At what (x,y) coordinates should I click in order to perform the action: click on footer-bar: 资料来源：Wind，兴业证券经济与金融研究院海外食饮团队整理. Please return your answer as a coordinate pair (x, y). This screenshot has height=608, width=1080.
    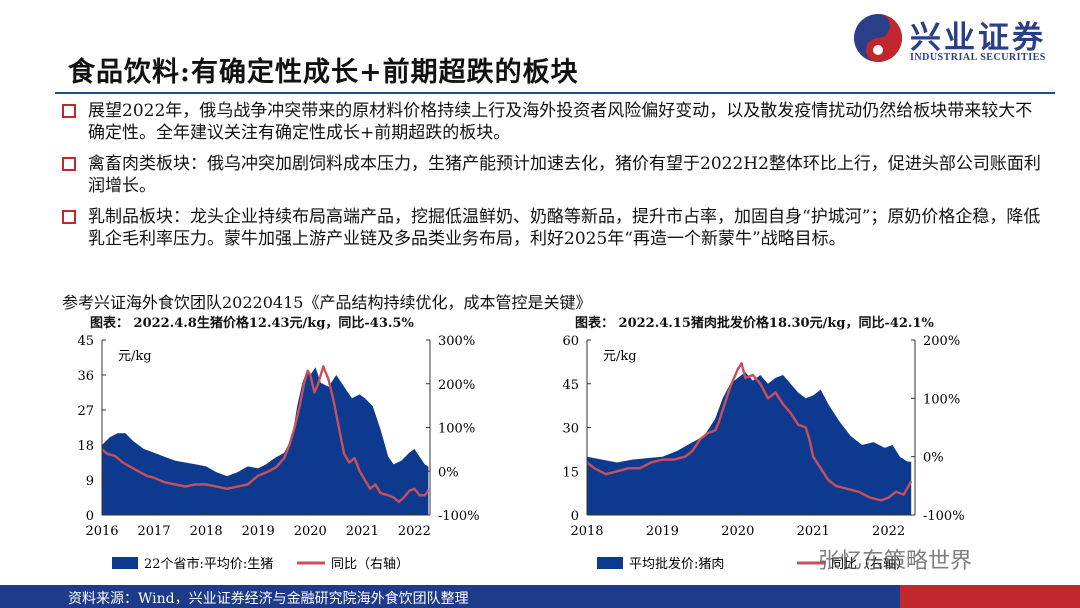
    Looking at the image, I should click on (540, 596).